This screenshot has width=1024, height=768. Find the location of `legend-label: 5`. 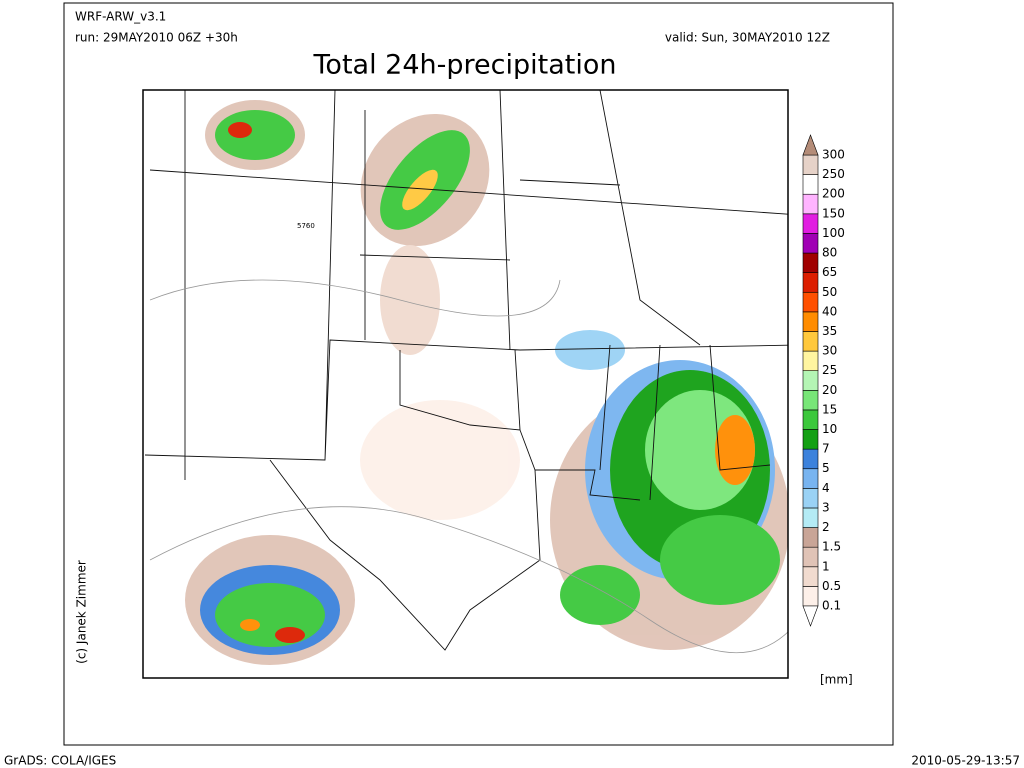

legend-label: 5 is located at coordinates (826, 468).